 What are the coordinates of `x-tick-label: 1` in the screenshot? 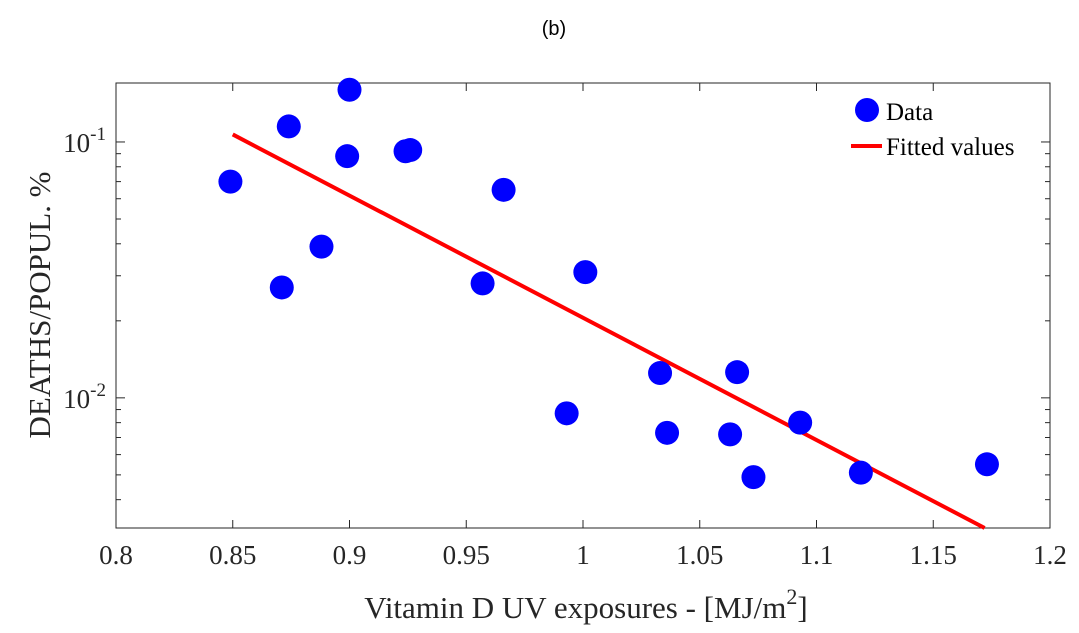 It's located at (583, 555).